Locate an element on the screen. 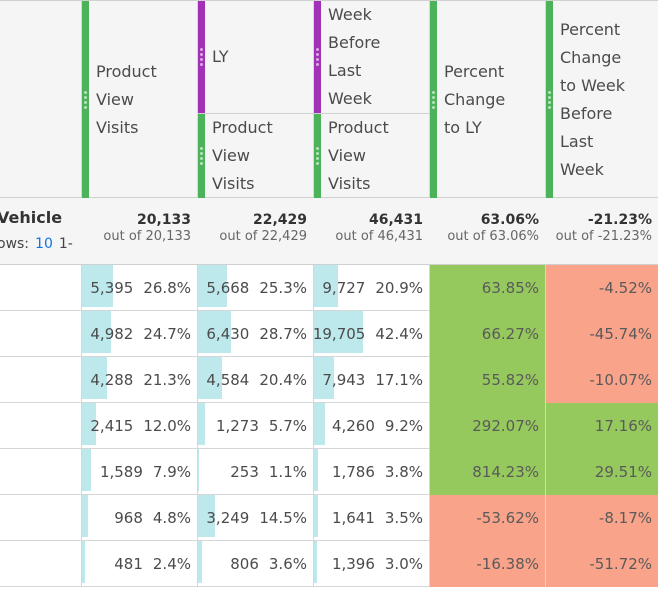  percent-change-cell: -53.62% is located at coordinates (487, 518).